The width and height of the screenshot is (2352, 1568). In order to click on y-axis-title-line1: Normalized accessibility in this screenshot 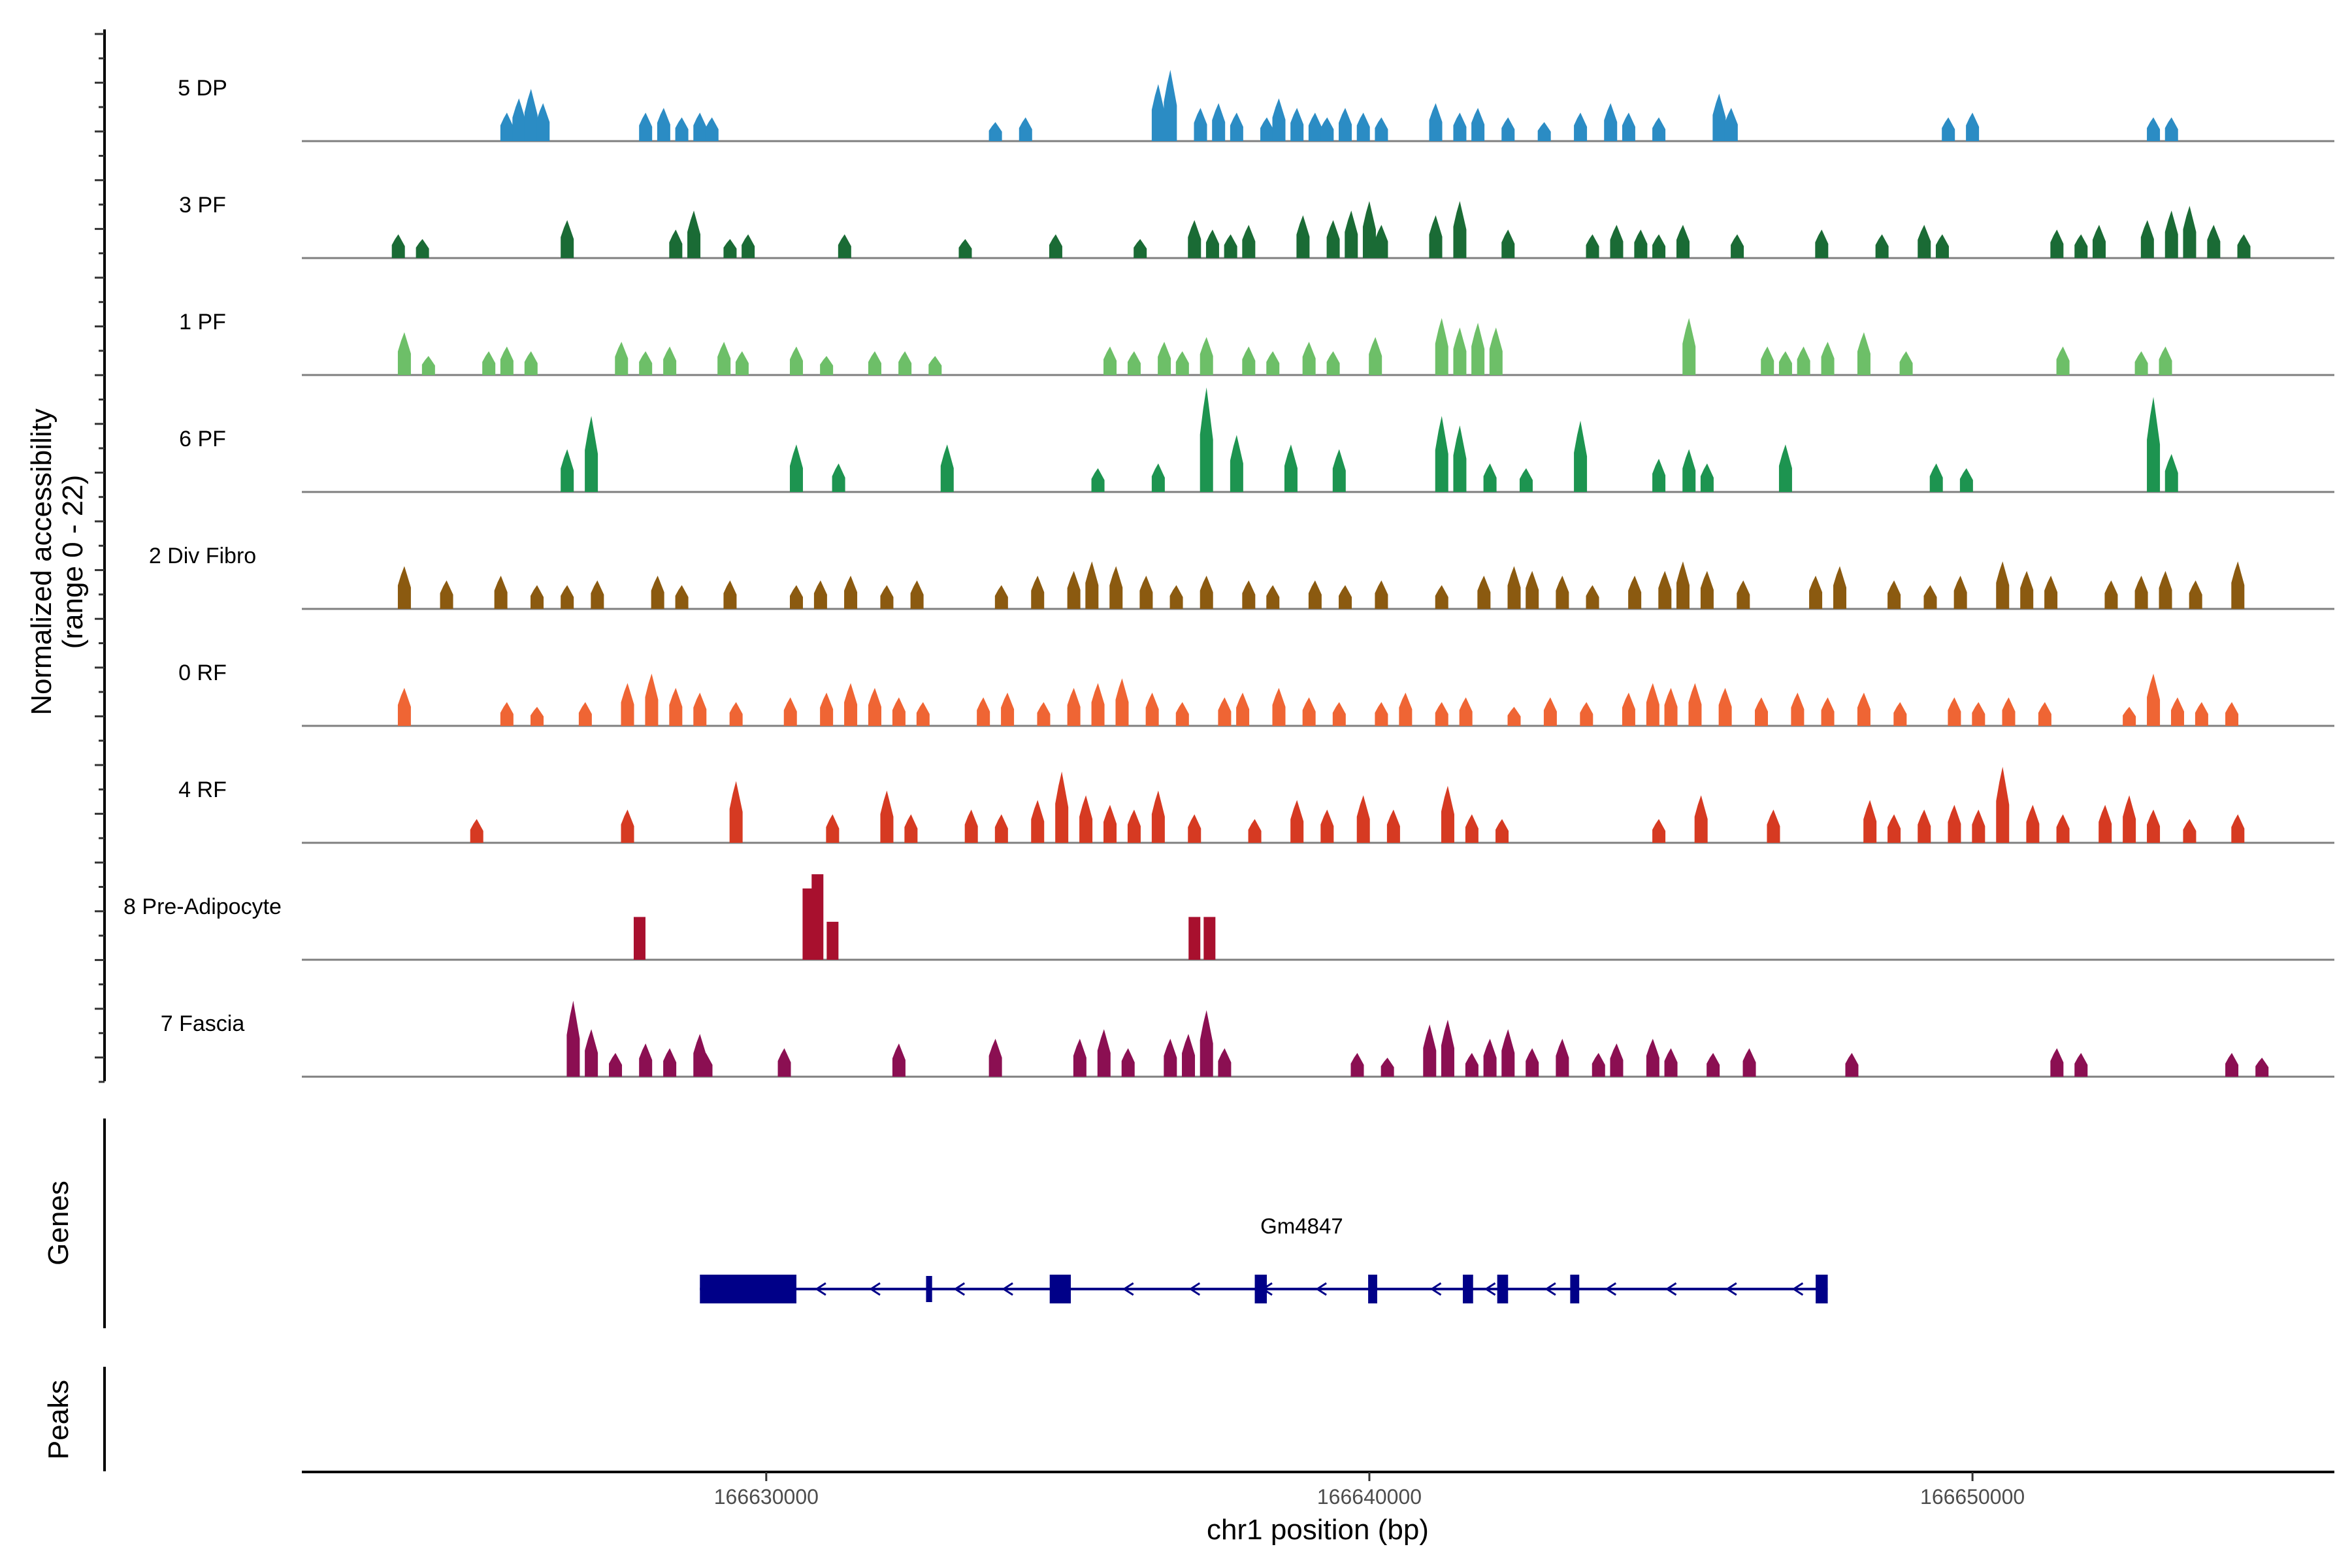, I will do `click(41, 561)`.